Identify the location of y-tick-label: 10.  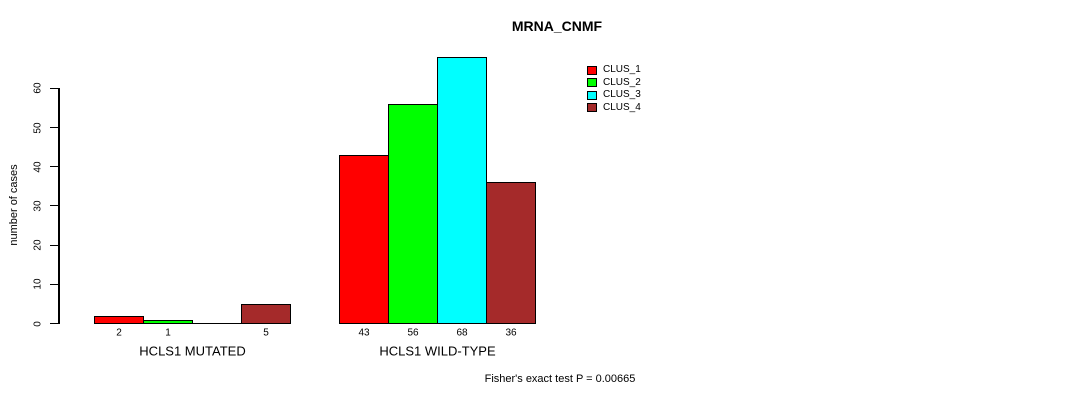
(38, 284).